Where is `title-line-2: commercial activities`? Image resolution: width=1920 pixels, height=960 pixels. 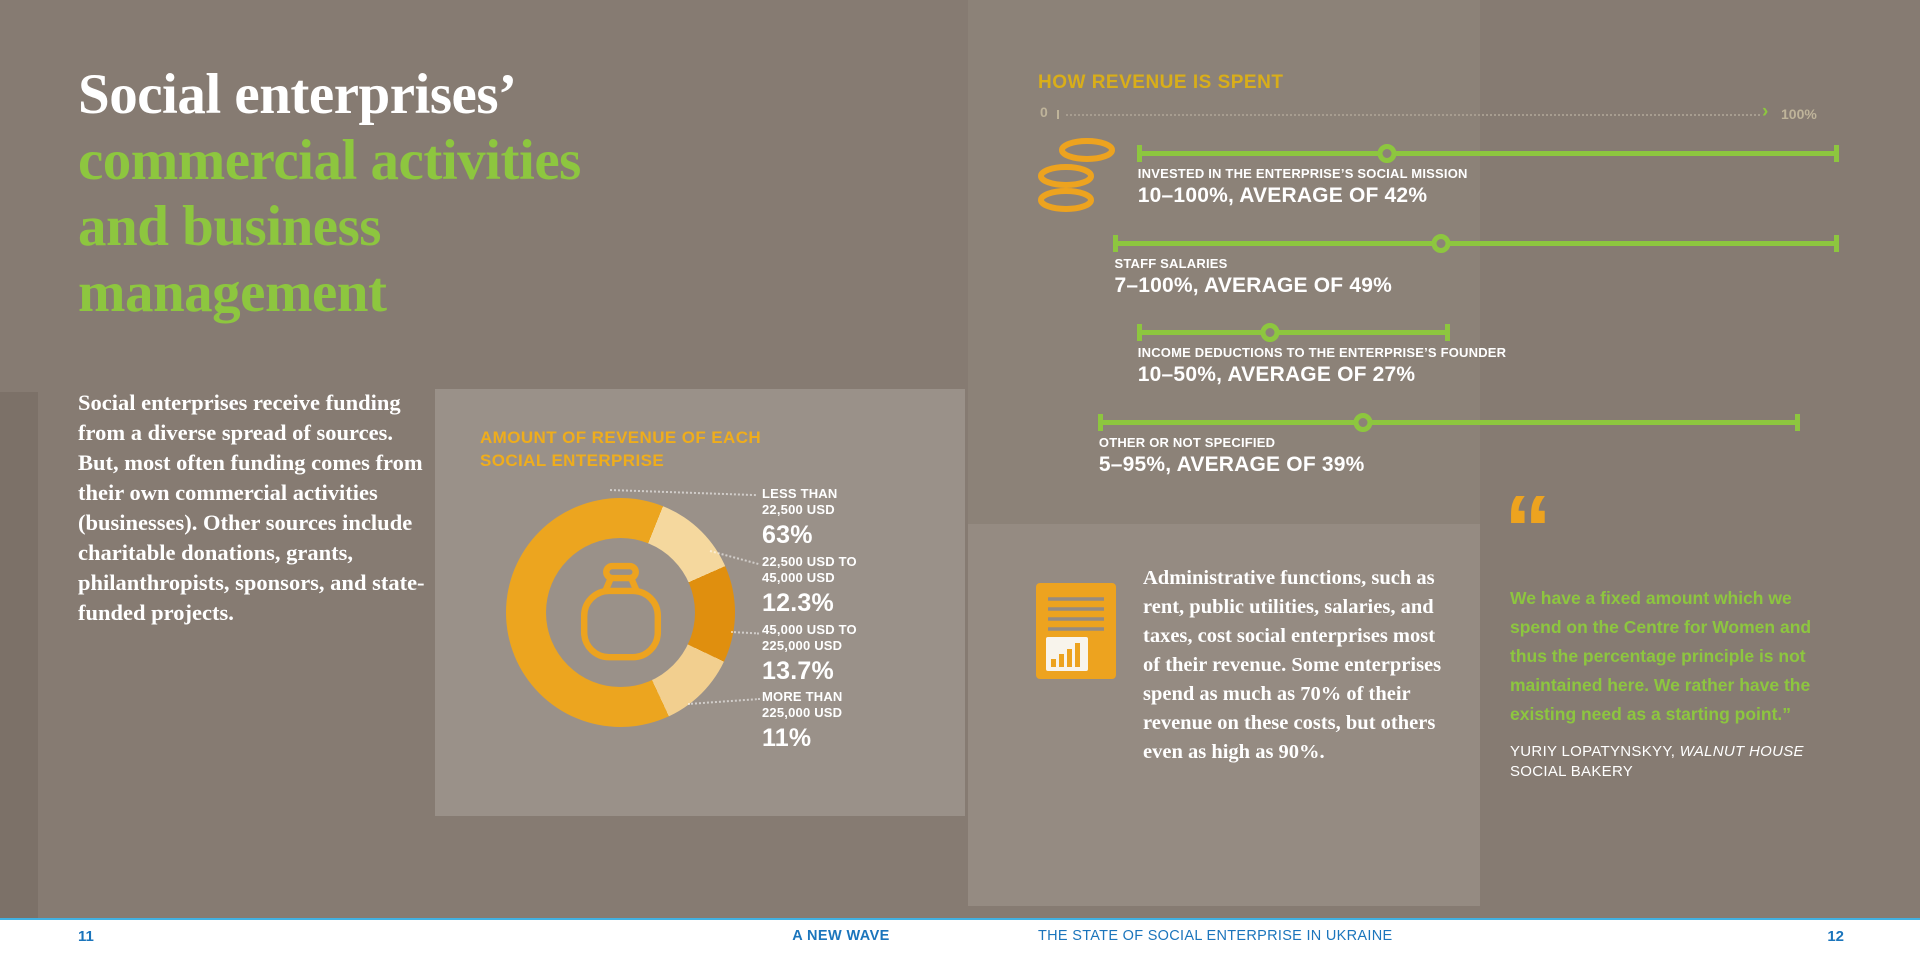
title-line-2: commercial activities is located at coordinates (329, 160).